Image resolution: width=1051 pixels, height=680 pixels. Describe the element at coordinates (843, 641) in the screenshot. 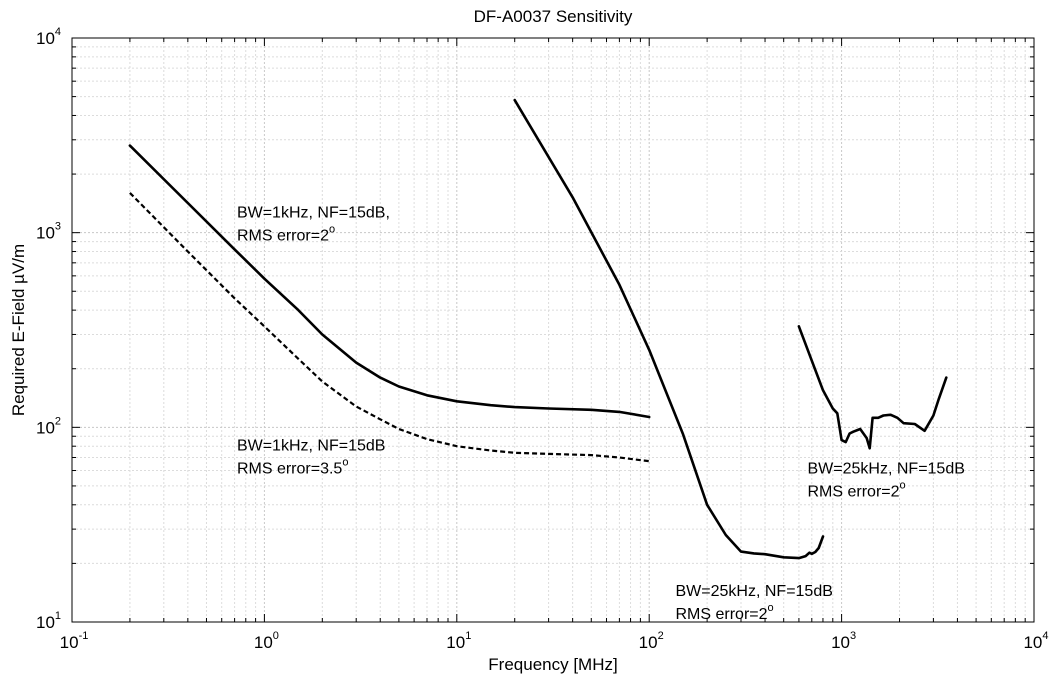

I see `x-tick-label: 10³` at that location.